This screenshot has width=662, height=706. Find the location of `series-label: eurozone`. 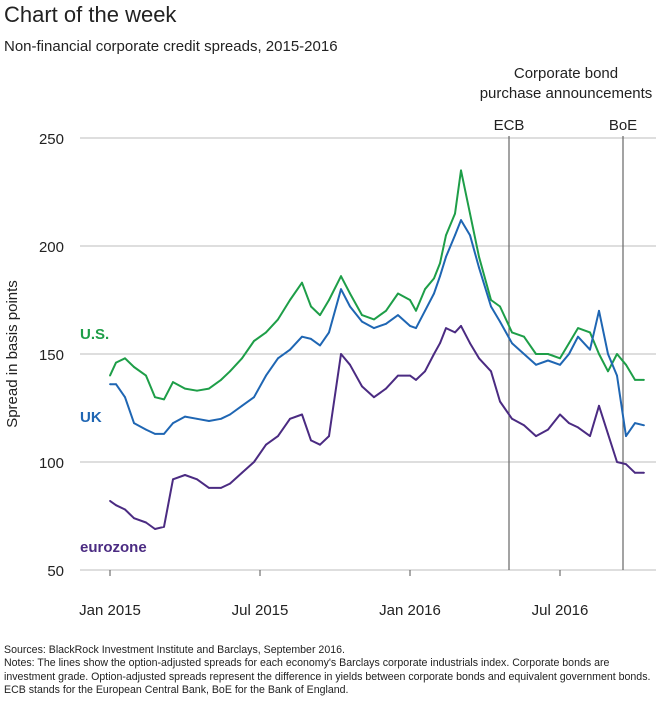

series-label: eurozone is located at coordinates (113, 547).